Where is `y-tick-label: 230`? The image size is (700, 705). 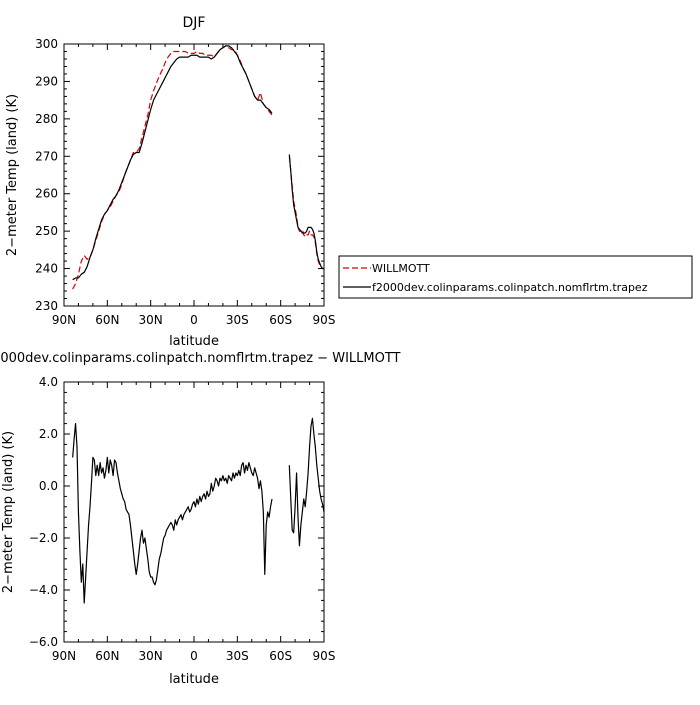
y-tick-label: 230 is located at coordinates (46, 306).